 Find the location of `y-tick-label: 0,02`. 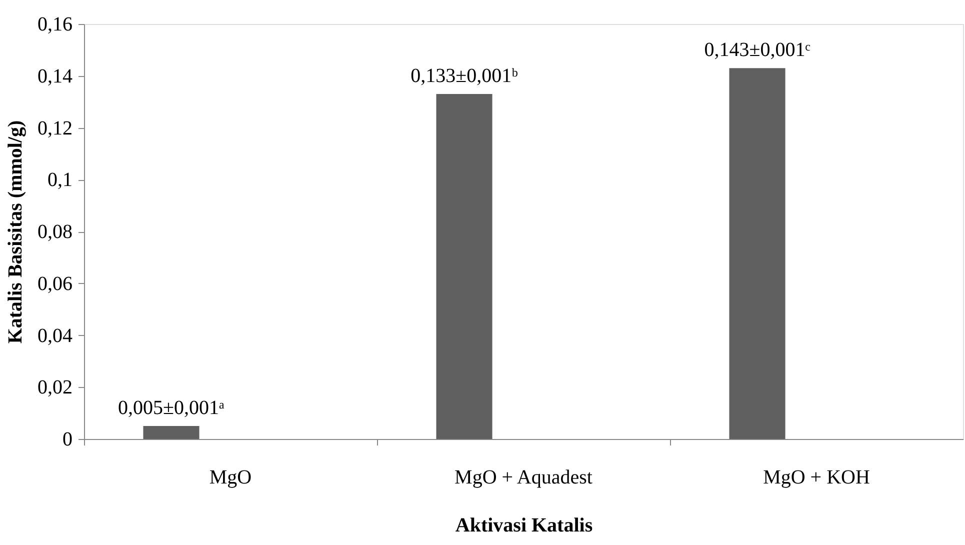

y-tick-label: 0,02 is located at coordinates (55, 387).